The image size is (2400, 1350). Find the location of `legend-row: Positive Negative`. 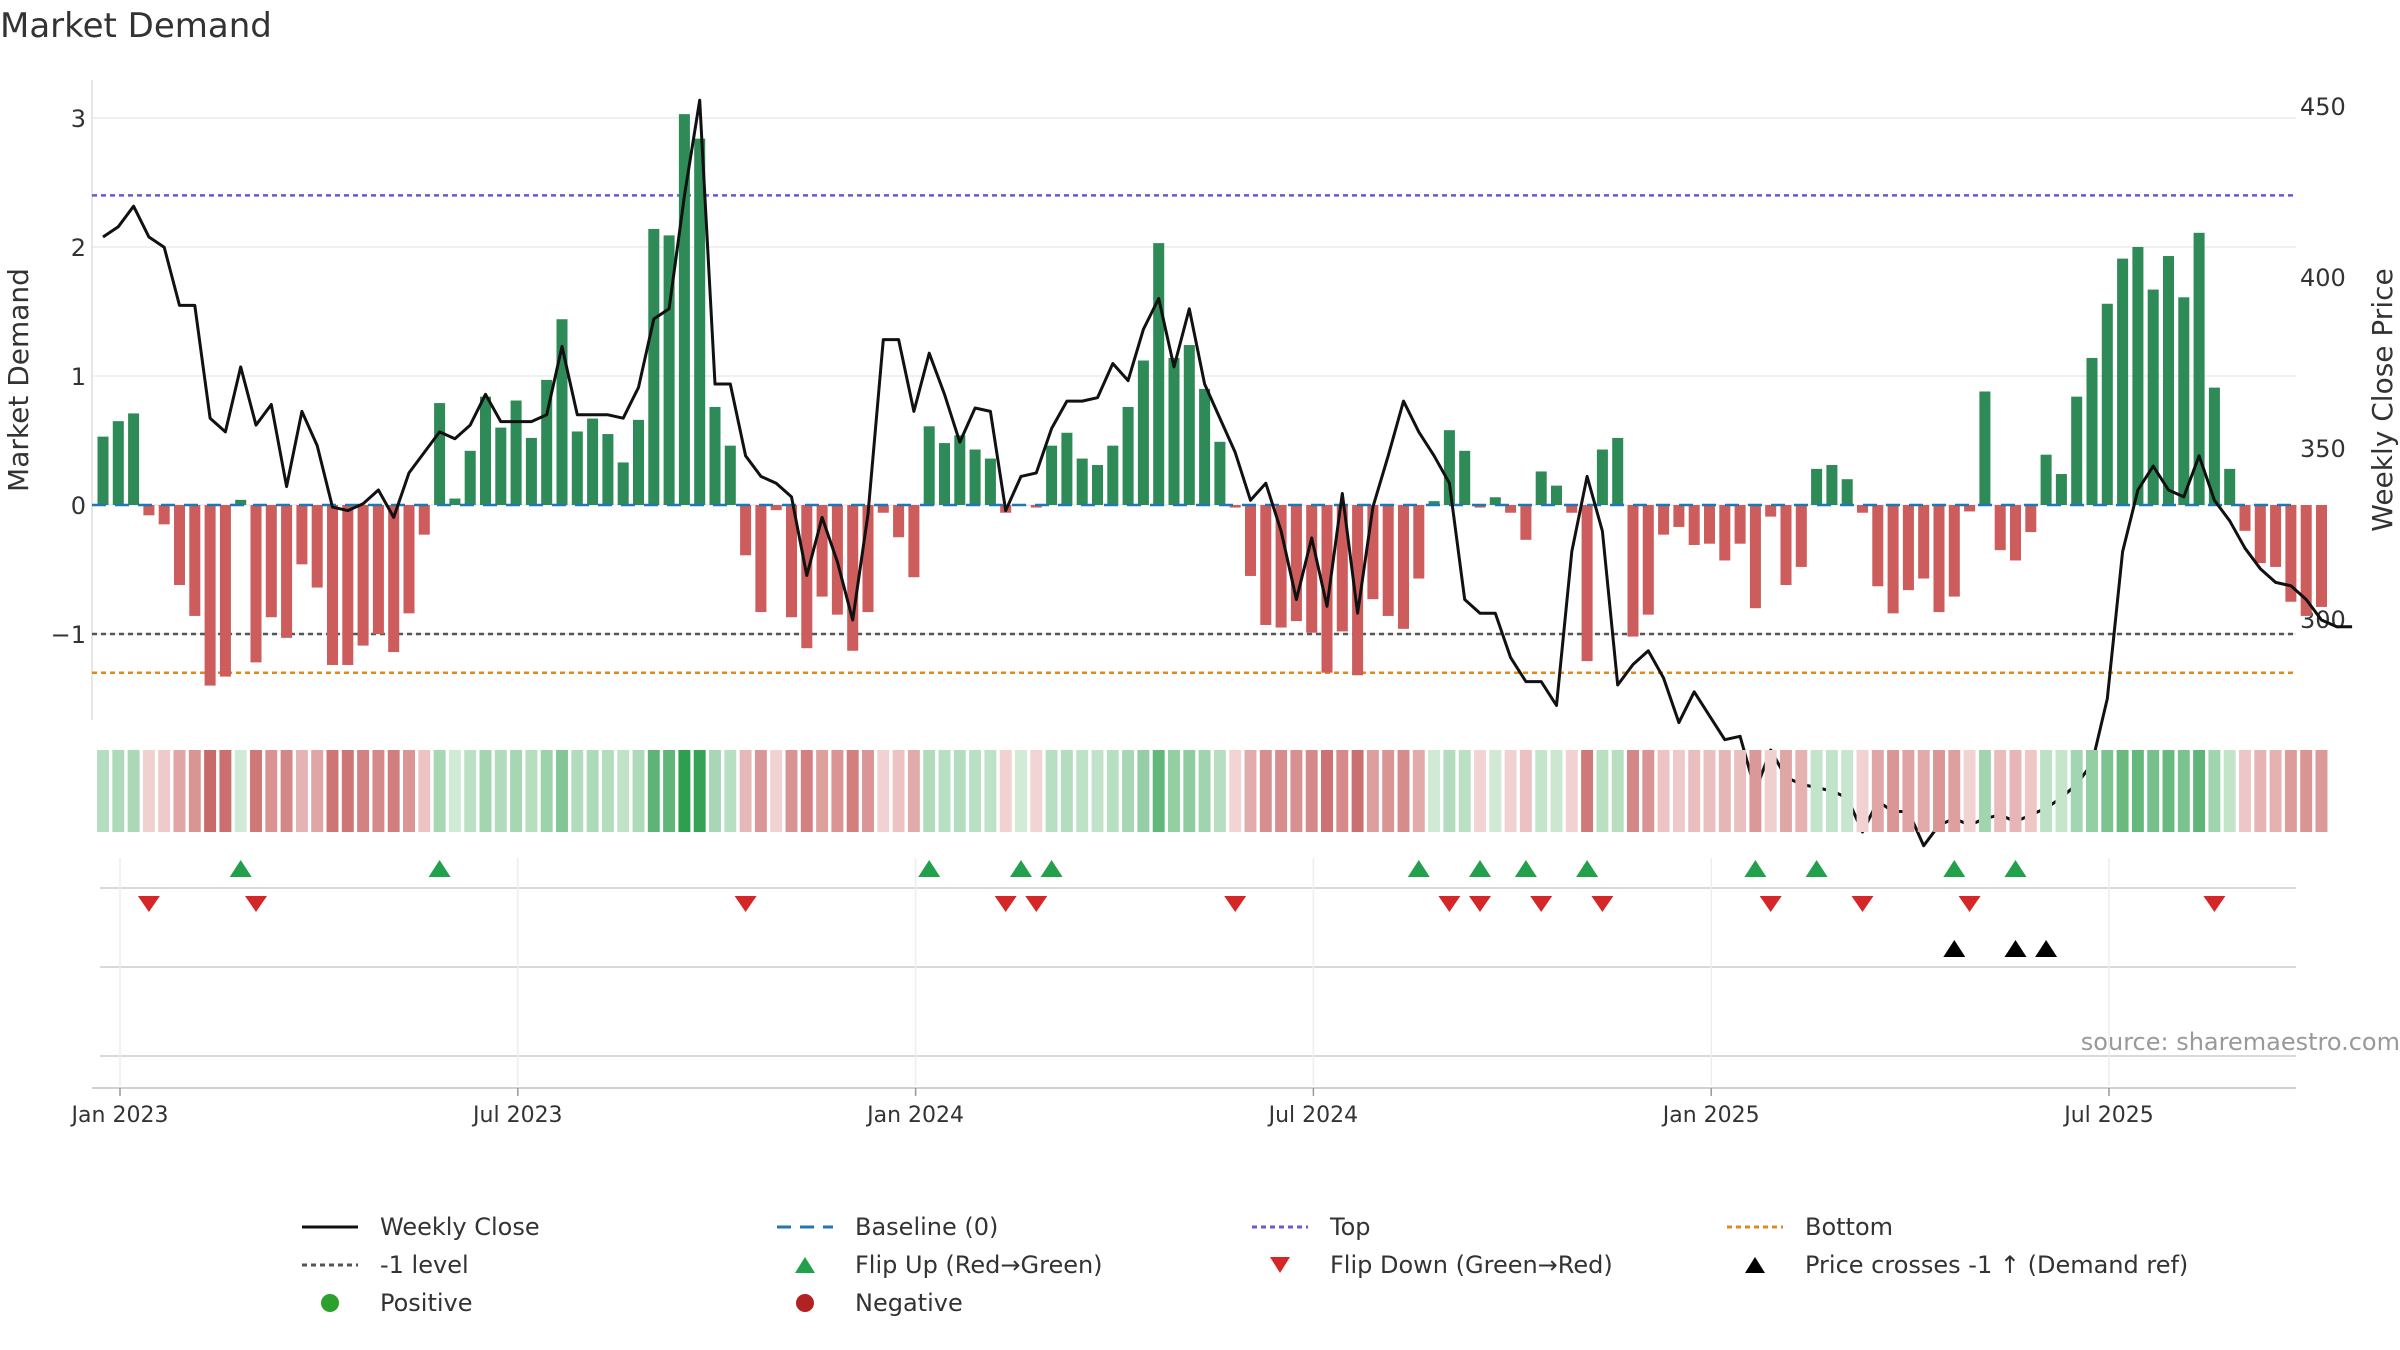

legend-row: Positive Negative is located at coordinates (1280, 1303).